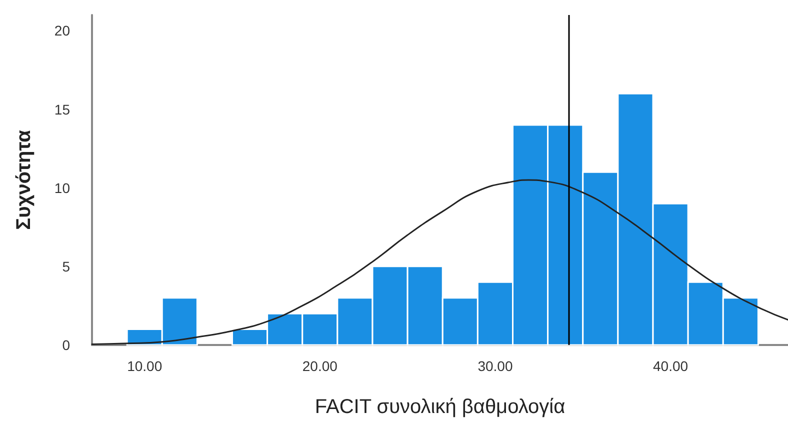 This screenshot has width=788, height=426. Describe the element at coordinates (62, 30) in the screenshot. I see `y-tick-label: 20` at that location.